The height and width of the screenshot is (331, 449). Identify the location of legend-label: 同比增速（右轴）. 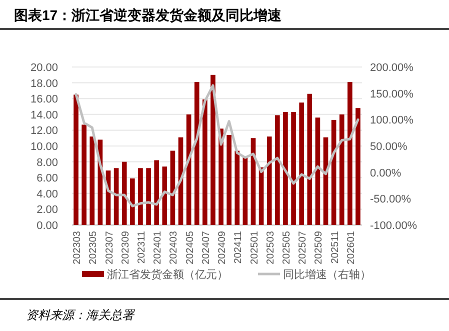
(327, 274).